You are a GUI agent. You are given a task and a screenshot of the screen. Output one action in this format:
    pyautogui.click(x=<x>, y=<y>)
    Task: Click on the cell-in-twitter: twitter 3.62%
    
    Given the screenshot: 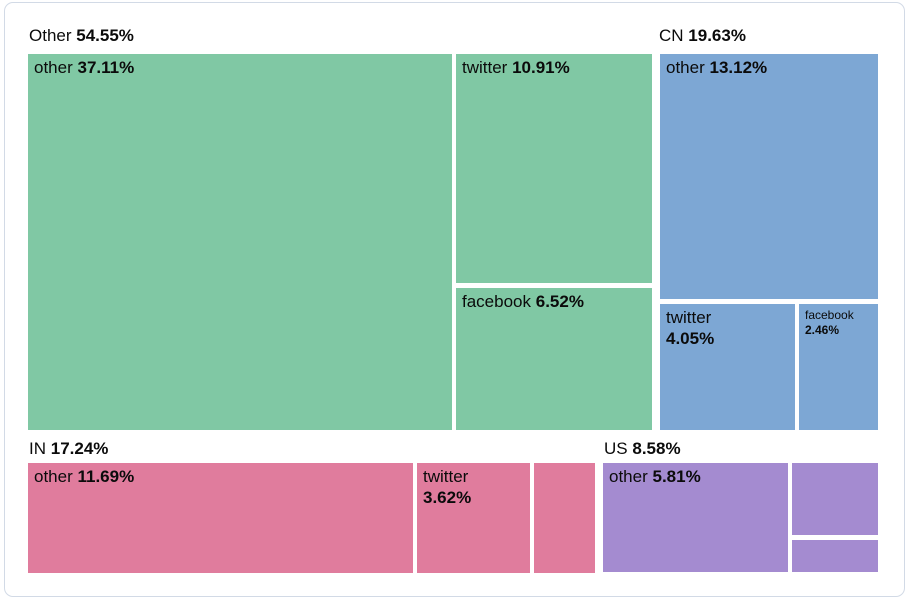 What is the action you would take?
    pyautogui.click(x=473, y=518)
    